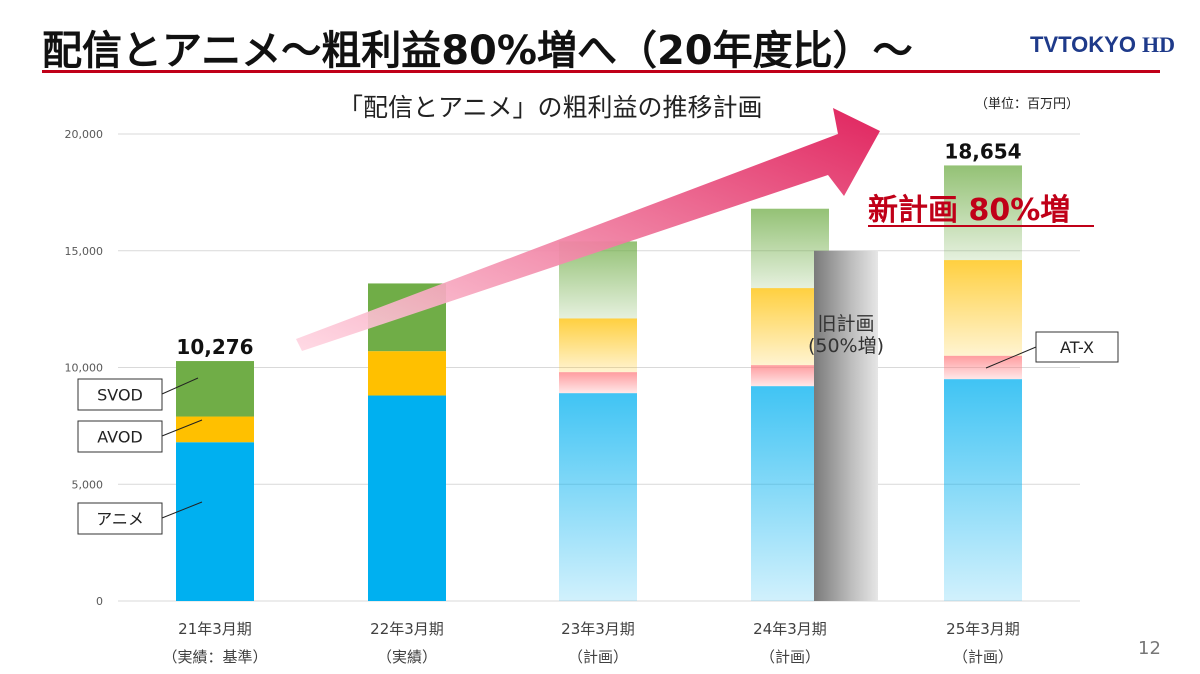 This screenshot has height=674, width=1200. Describe the element at coordinates (969, 210) in the screenshot. I see `new-plan-label: 新計画 80%増` at that location.